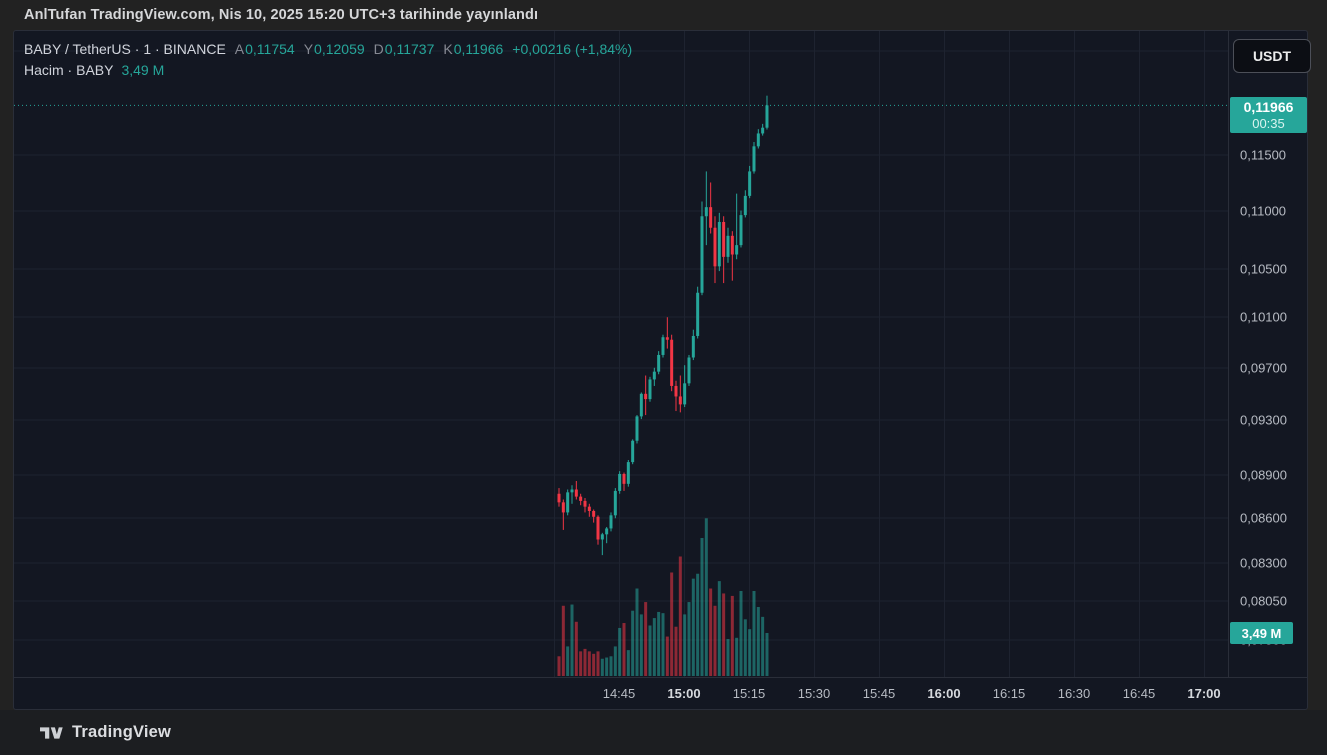 This screenshot has height=755, width=1327. I want to click on time-axis-label: 16:00, so click(944, 693).